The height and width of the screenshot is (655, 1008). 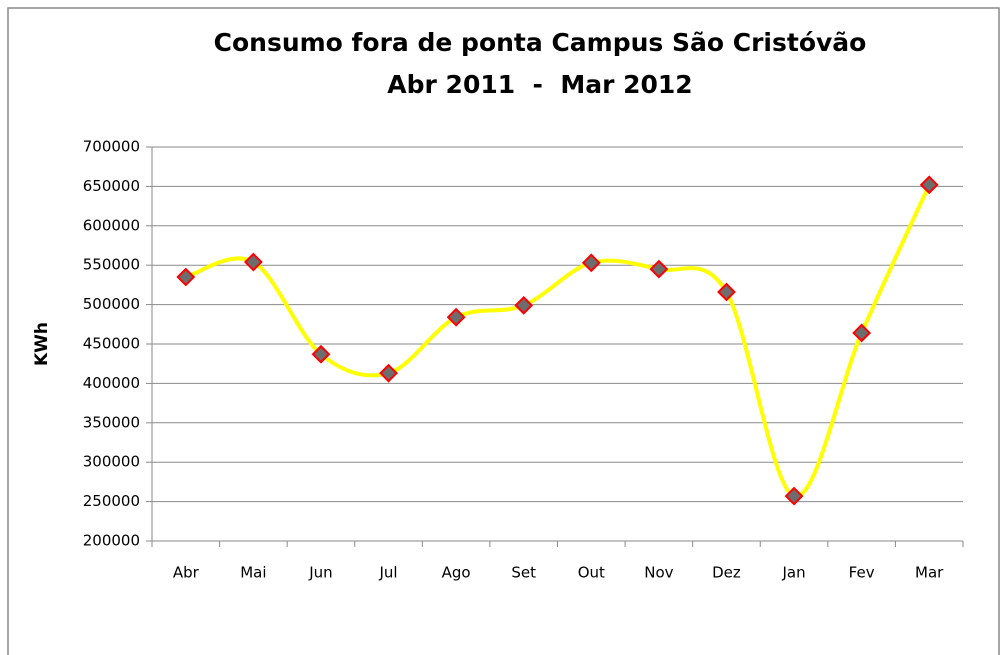 What do you see at coordinates (186, 573) in the screenshot?
I see `x-tick-label: Abr` at bounding box center [186, 573].